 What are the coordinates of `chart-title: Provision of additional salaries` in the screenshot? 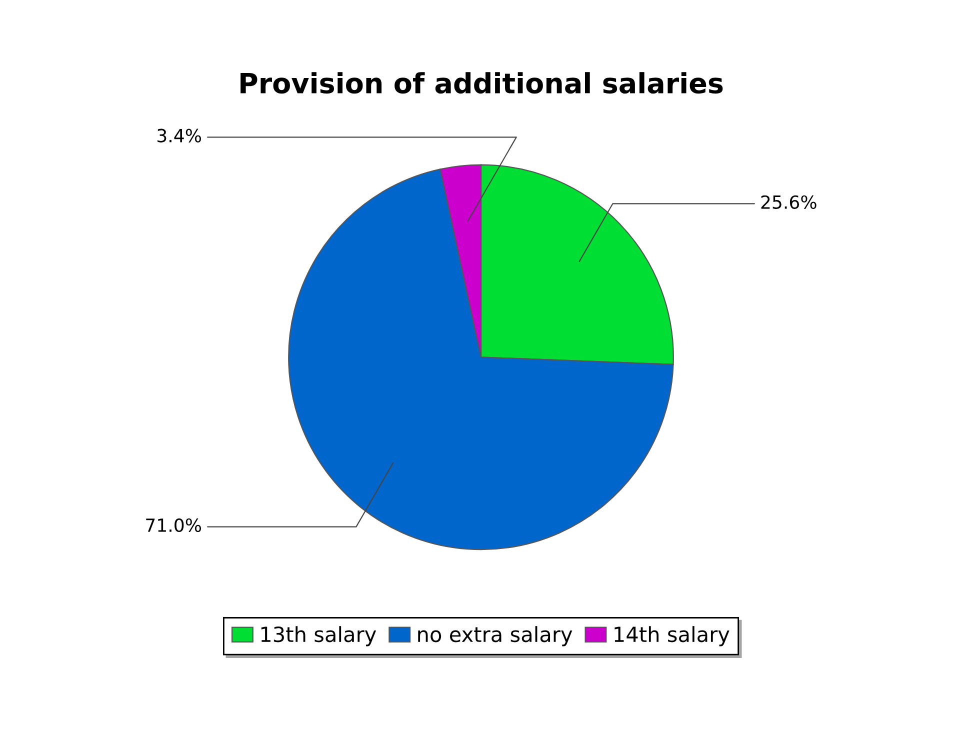 It's located at (481, 83).